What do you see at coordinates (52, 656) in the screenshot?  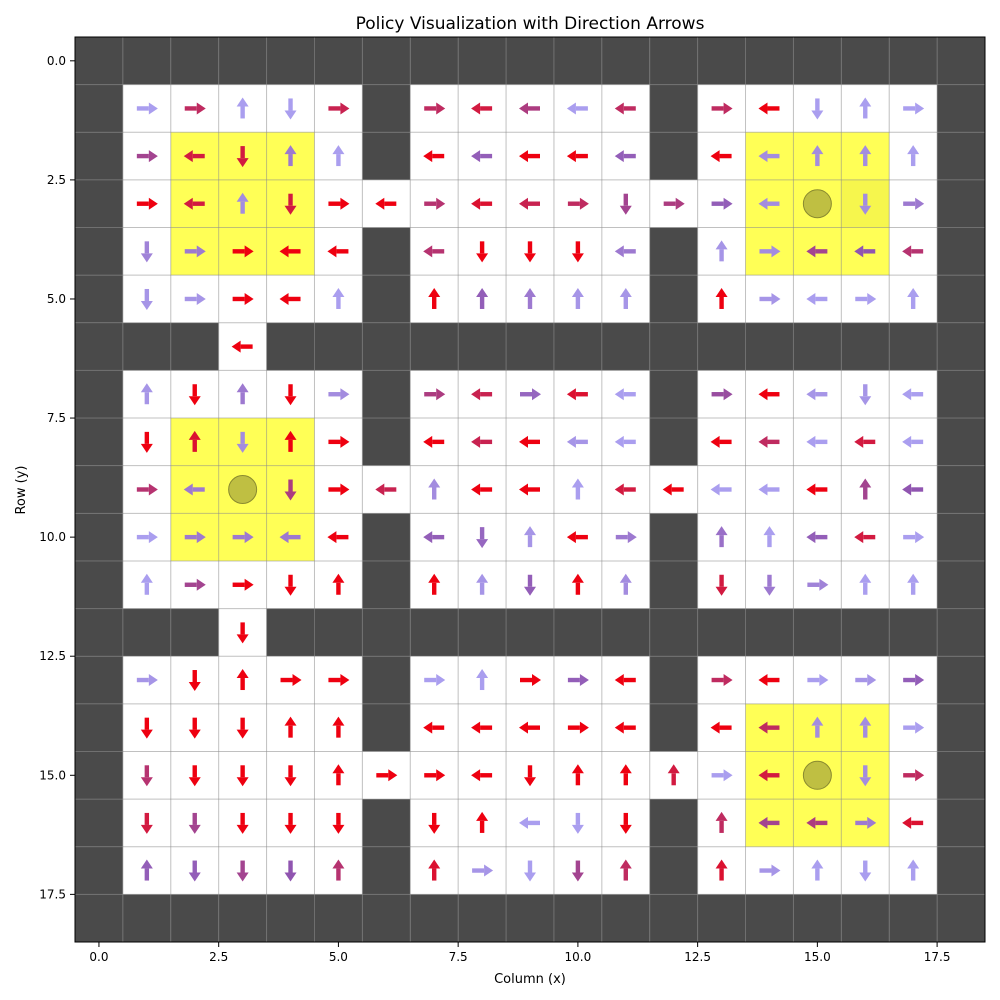 I see `y-tick-label: 12.5` at bounding box center [52, 656].